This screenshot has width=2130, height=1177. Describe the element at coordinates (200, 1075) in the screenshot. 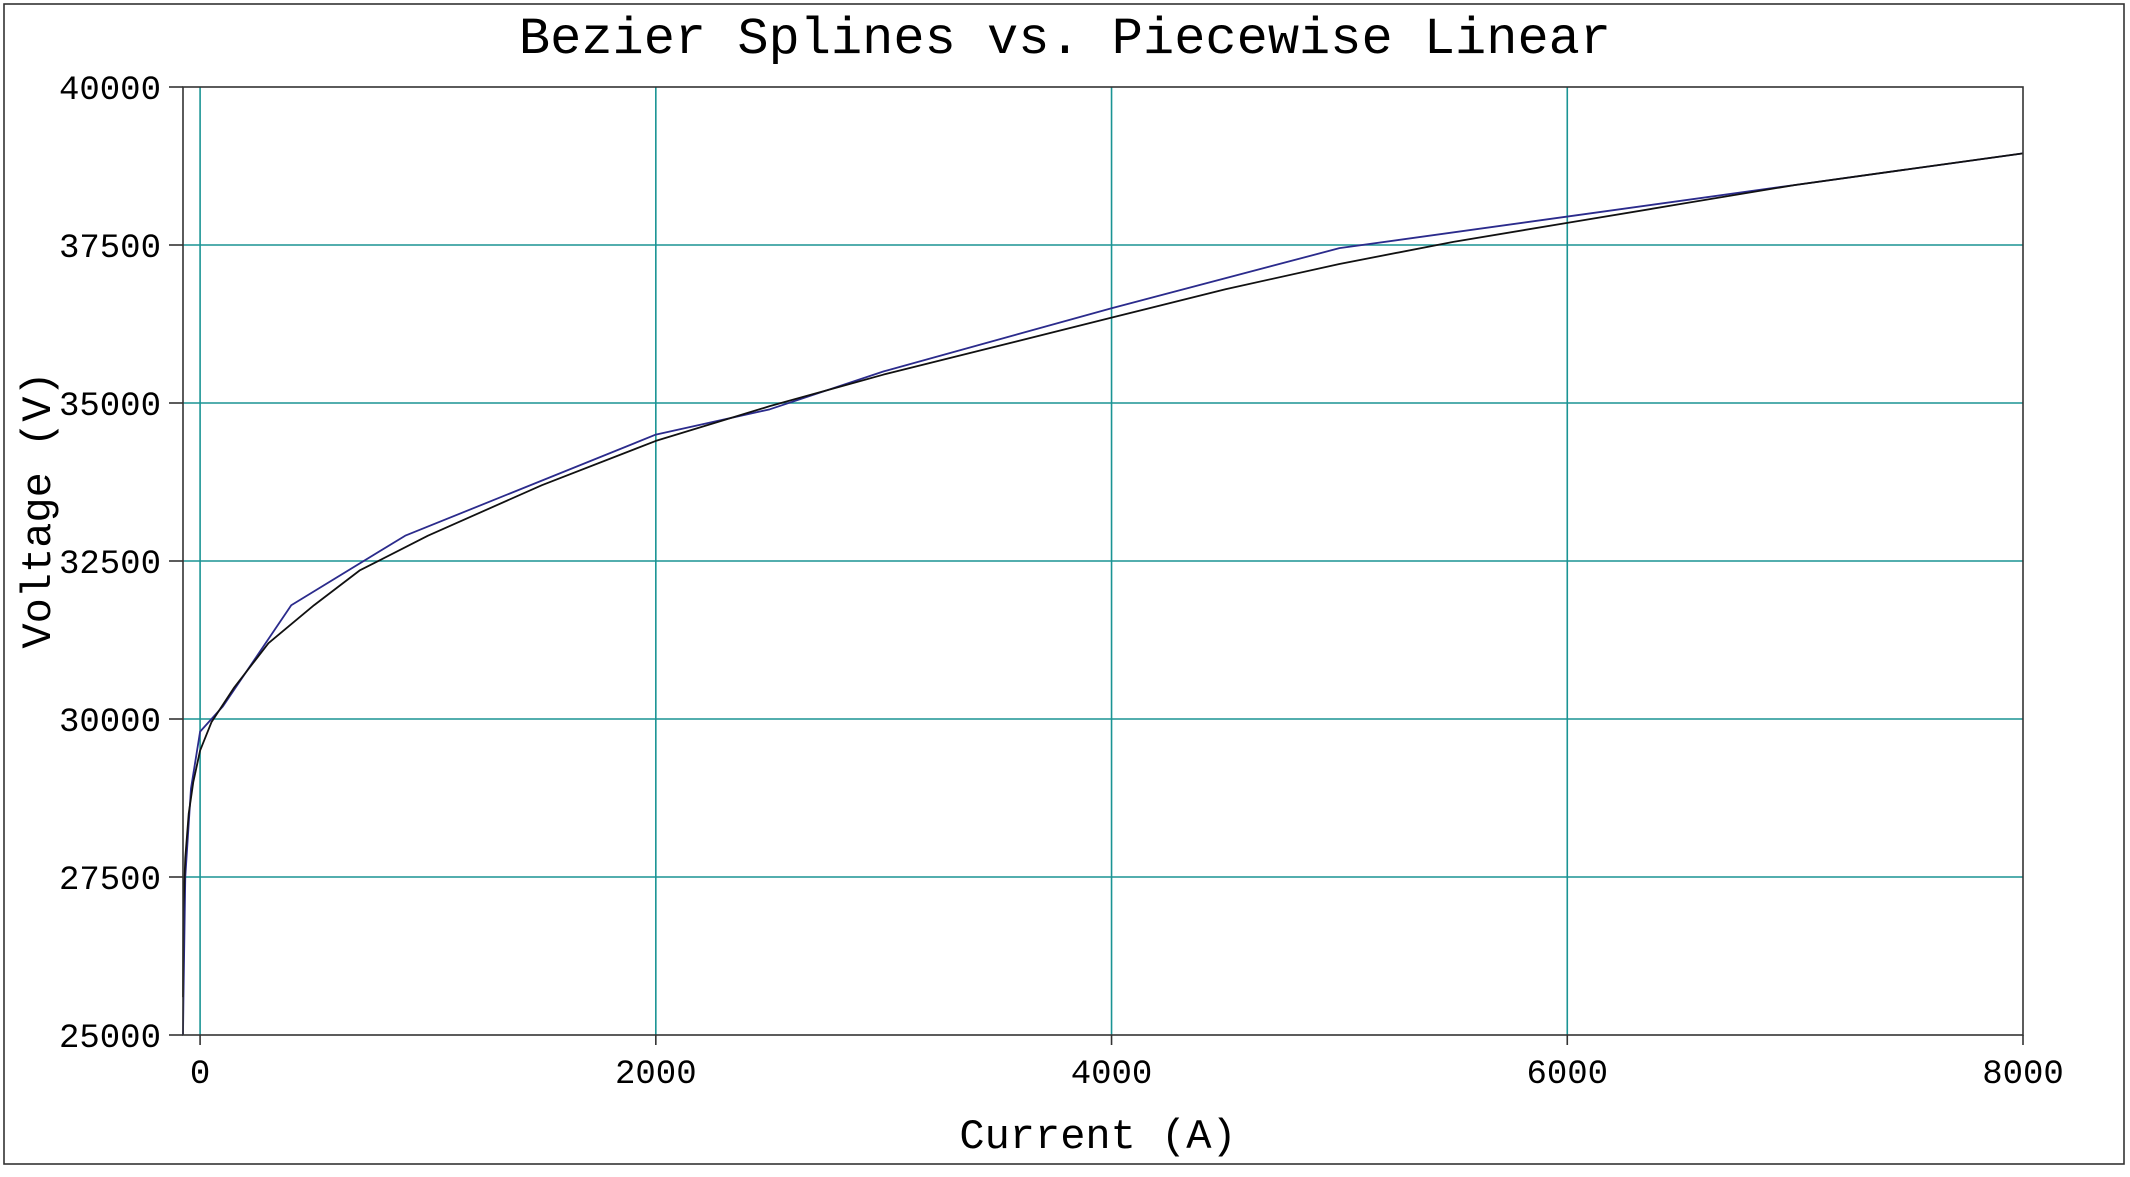

I see `x-tick-label: 0` at that location.